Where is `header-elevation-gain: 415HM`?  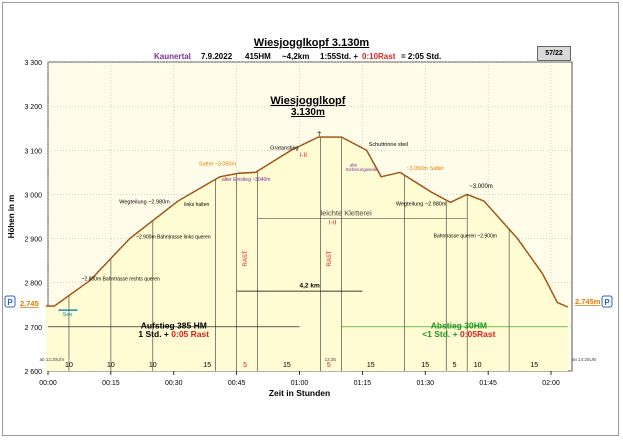 header-elevation-gain: 415HM is located at coordinates (258, 56).